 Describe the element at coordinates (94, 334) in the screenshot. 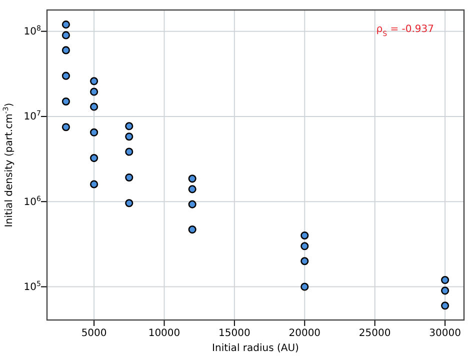

I see `x-tick-label: 5000` at that location.